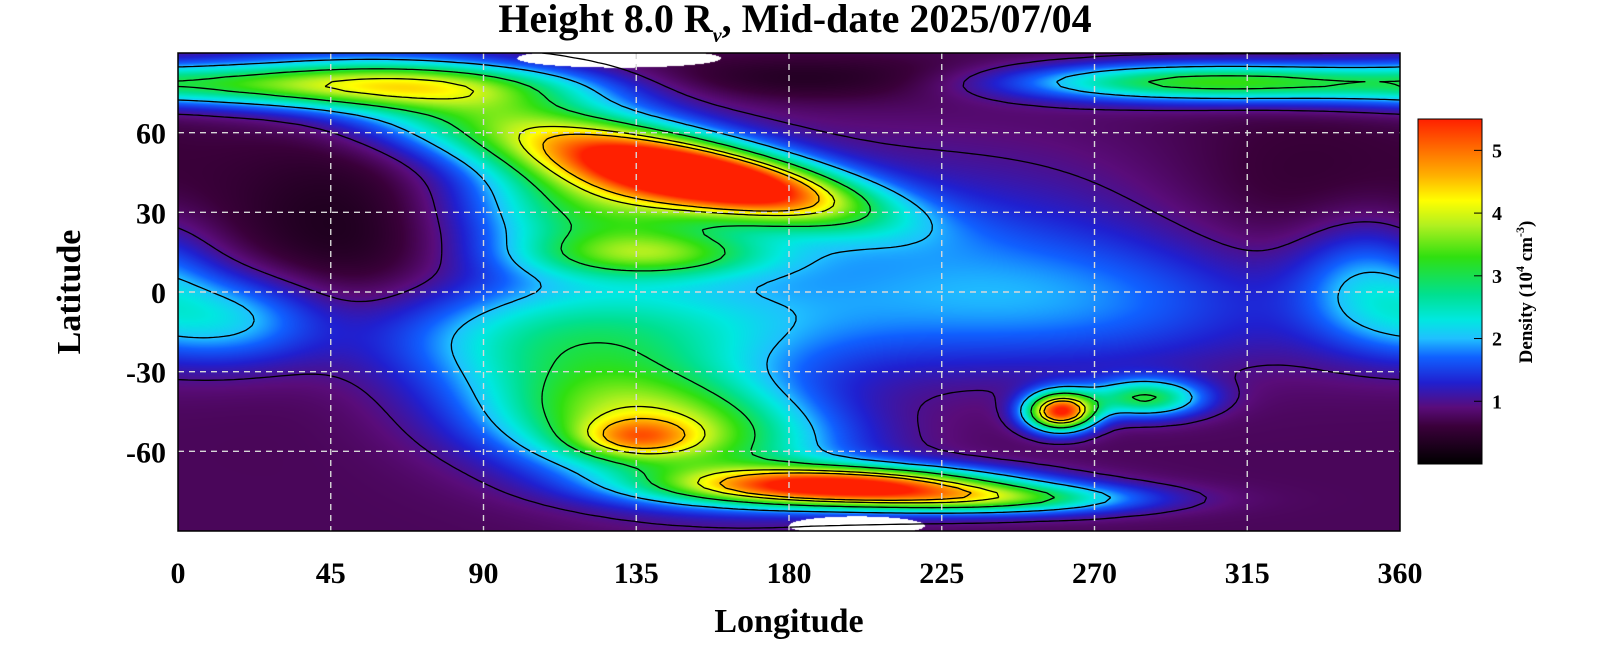 This screenshot has width=1600, height=660. I want to click on colorbar-gradient, so click(1450, 291).